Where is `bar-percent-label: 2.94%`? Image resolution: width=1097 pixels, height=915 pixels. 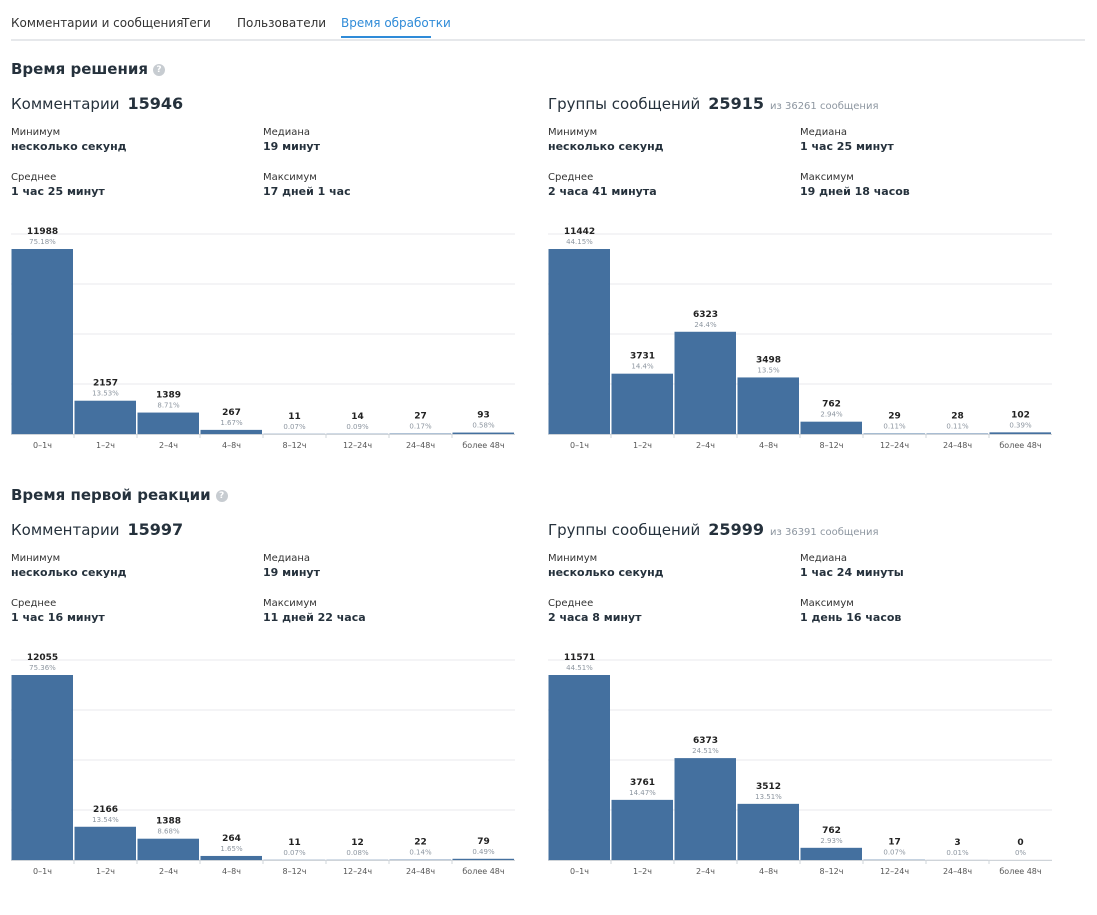 bar-percent-label: 2.94% is located at coordinates (831, 415).